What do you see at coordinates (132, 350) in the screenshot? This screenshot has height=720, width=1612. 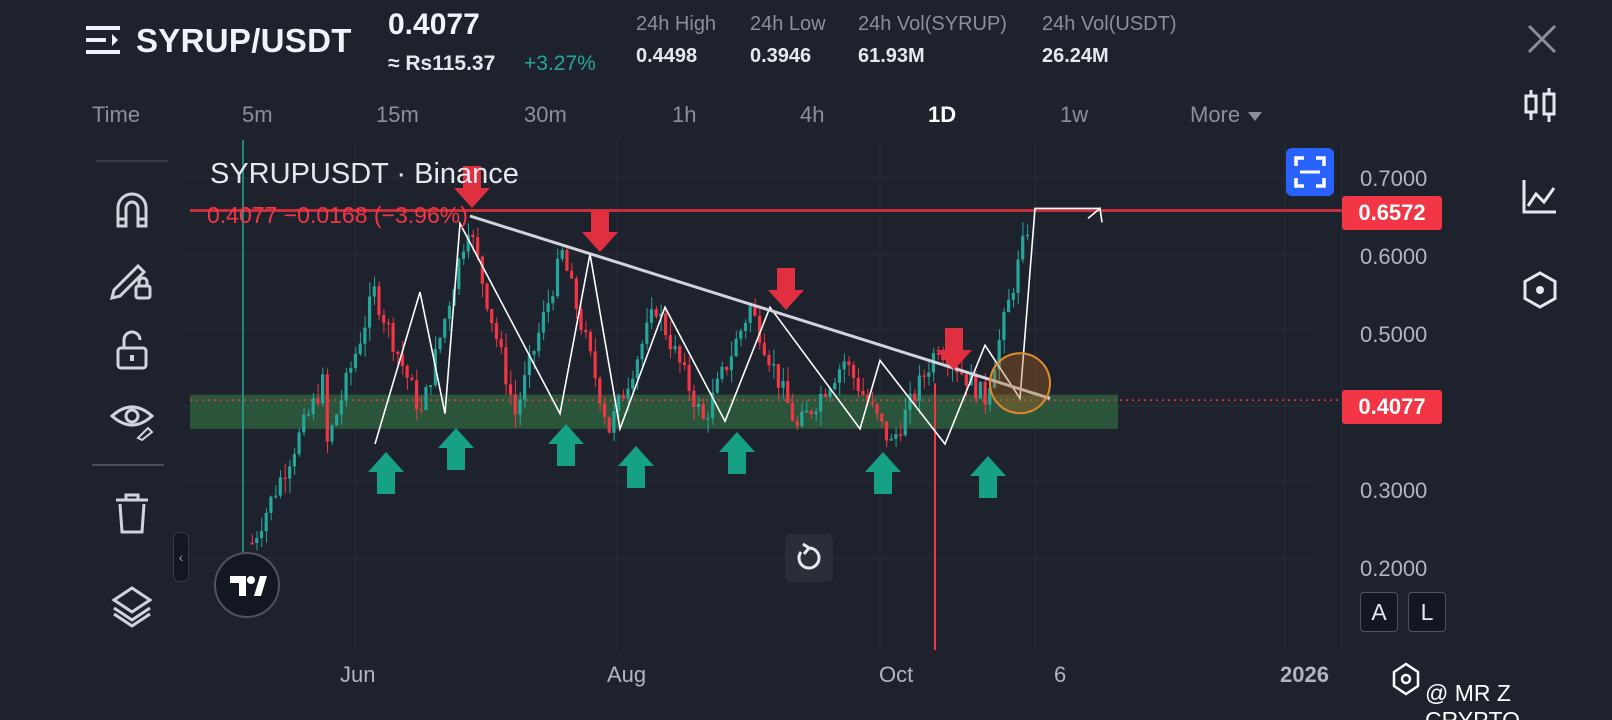 I see `unlock-icon` at bounding box center [132, 350].